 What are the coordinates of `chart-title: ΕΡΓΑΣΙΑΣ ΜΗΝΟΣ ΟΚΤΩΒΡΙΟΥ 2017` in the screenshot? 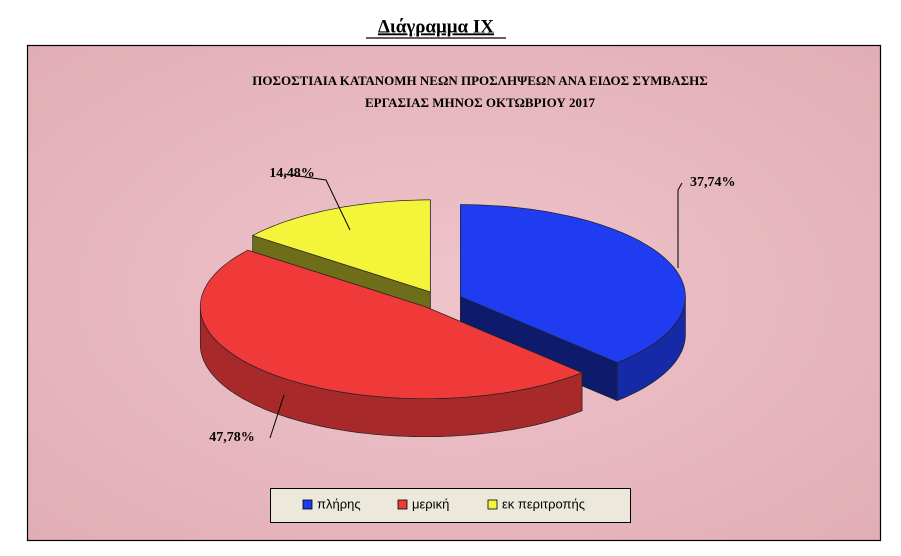 It's located at (480, 102).